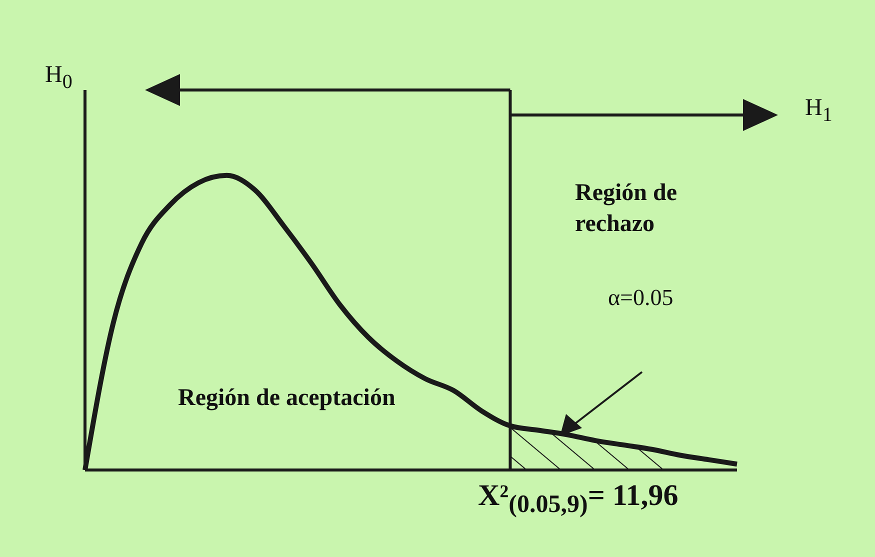 The width and height of the screenshot is (875, 557). Describe the element at coordinates (626, 209) in the screenshot. I see `annotation: Región de rechazo` at that location.